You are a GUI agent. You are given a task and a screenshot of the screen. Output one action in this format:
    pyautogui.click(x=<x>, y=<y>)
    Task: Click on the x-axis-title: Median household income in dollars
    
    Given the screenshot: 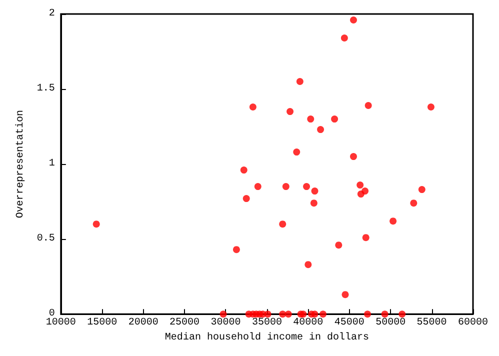 What is the action you would take?
    pyautogui.click(x=266, y=338)
    